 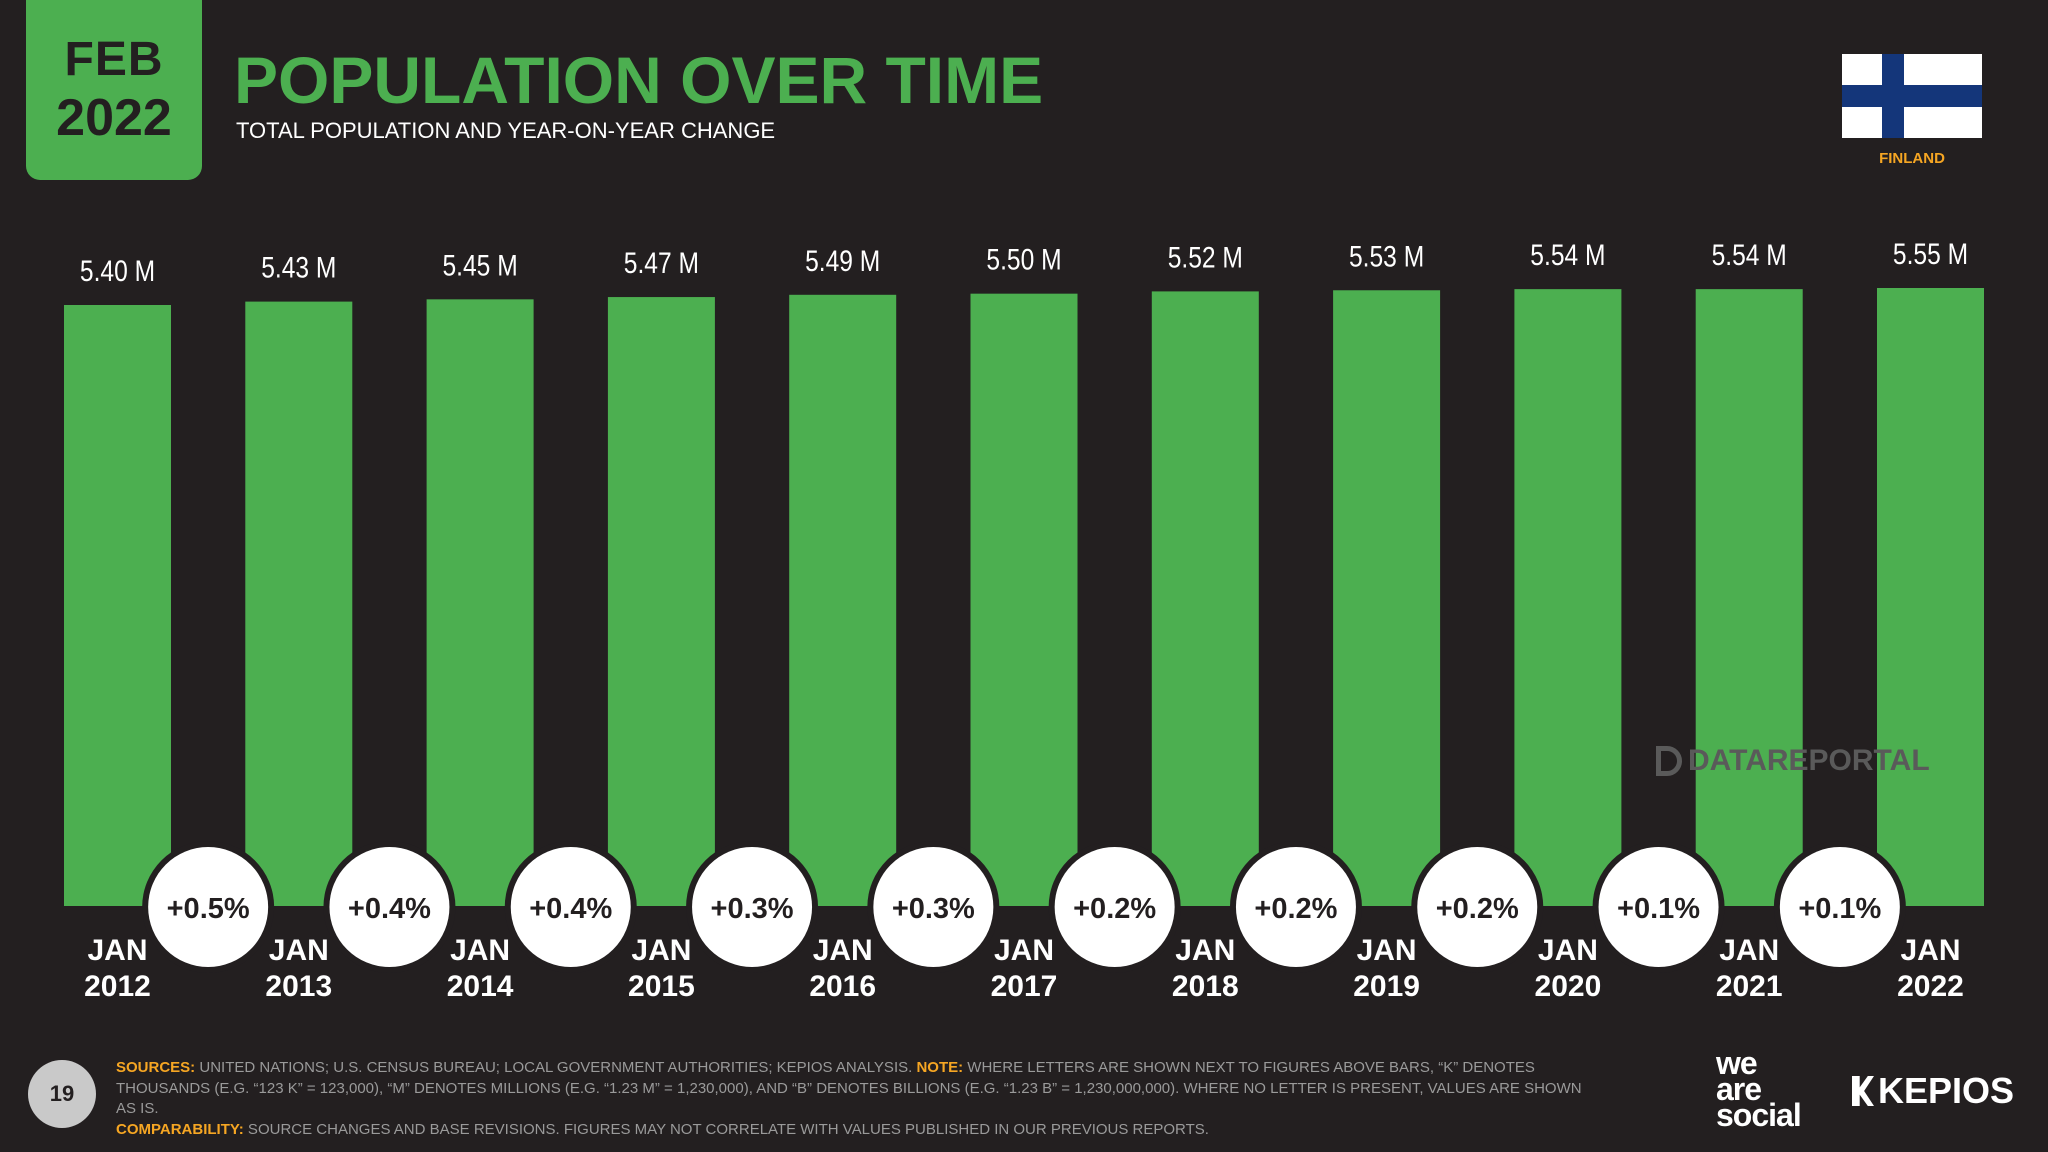 What do you see at coordinates (1946, 1090) in the screenshot?
I see `kepios-text: KEPIOS` at bounding box center [1946, 1090].